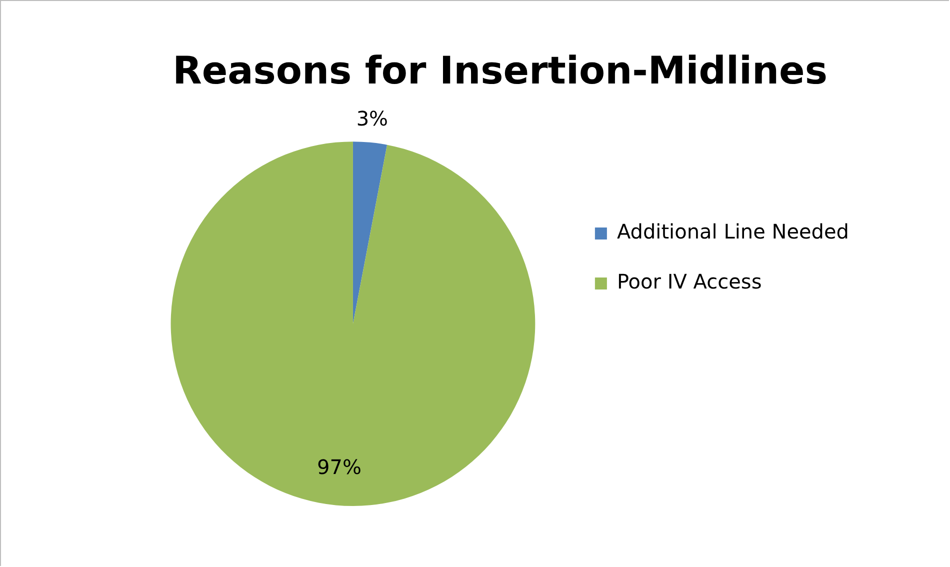 Image resolution: width=950 pixels, height=567 pixels. I want to click on data-label: 97%, so click(339, 467).